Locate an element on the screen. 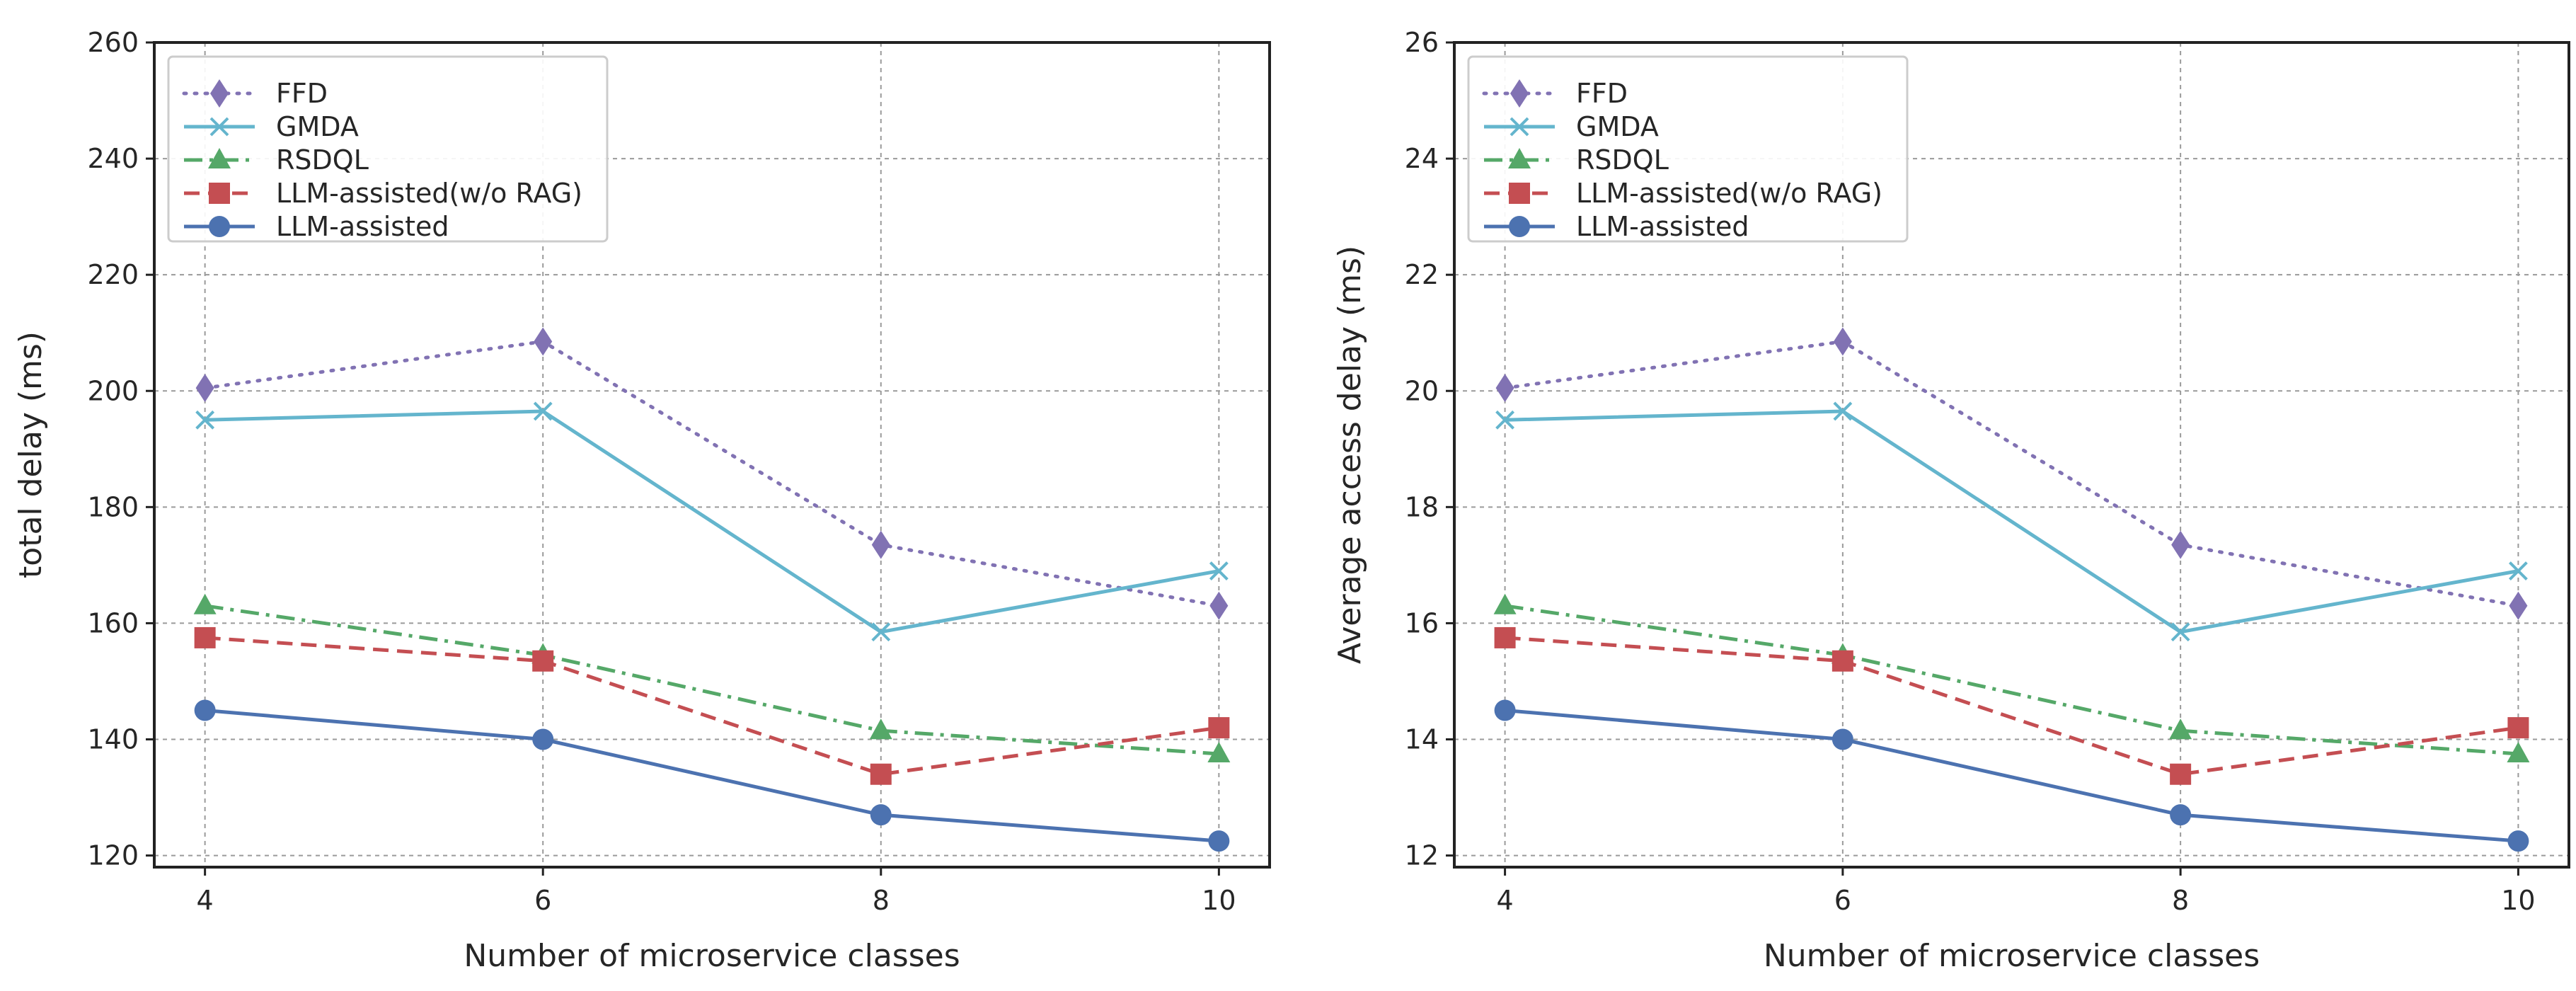 This screenshot has width=2576, height=991. y-tick-label: 16 is located at coordinates (1422, 622).